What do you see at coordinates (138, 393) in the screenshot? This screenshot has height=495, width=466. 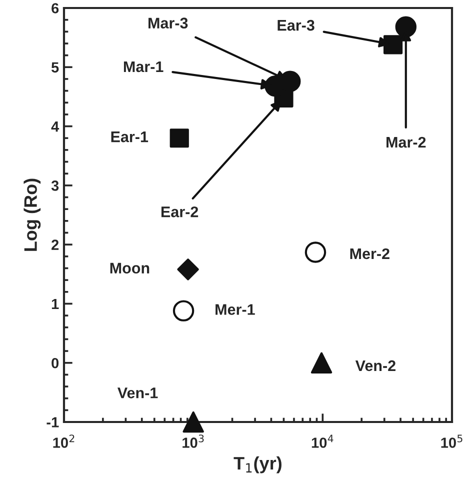 I see `annotation: Ven-1` at bounding box center [138, 393].